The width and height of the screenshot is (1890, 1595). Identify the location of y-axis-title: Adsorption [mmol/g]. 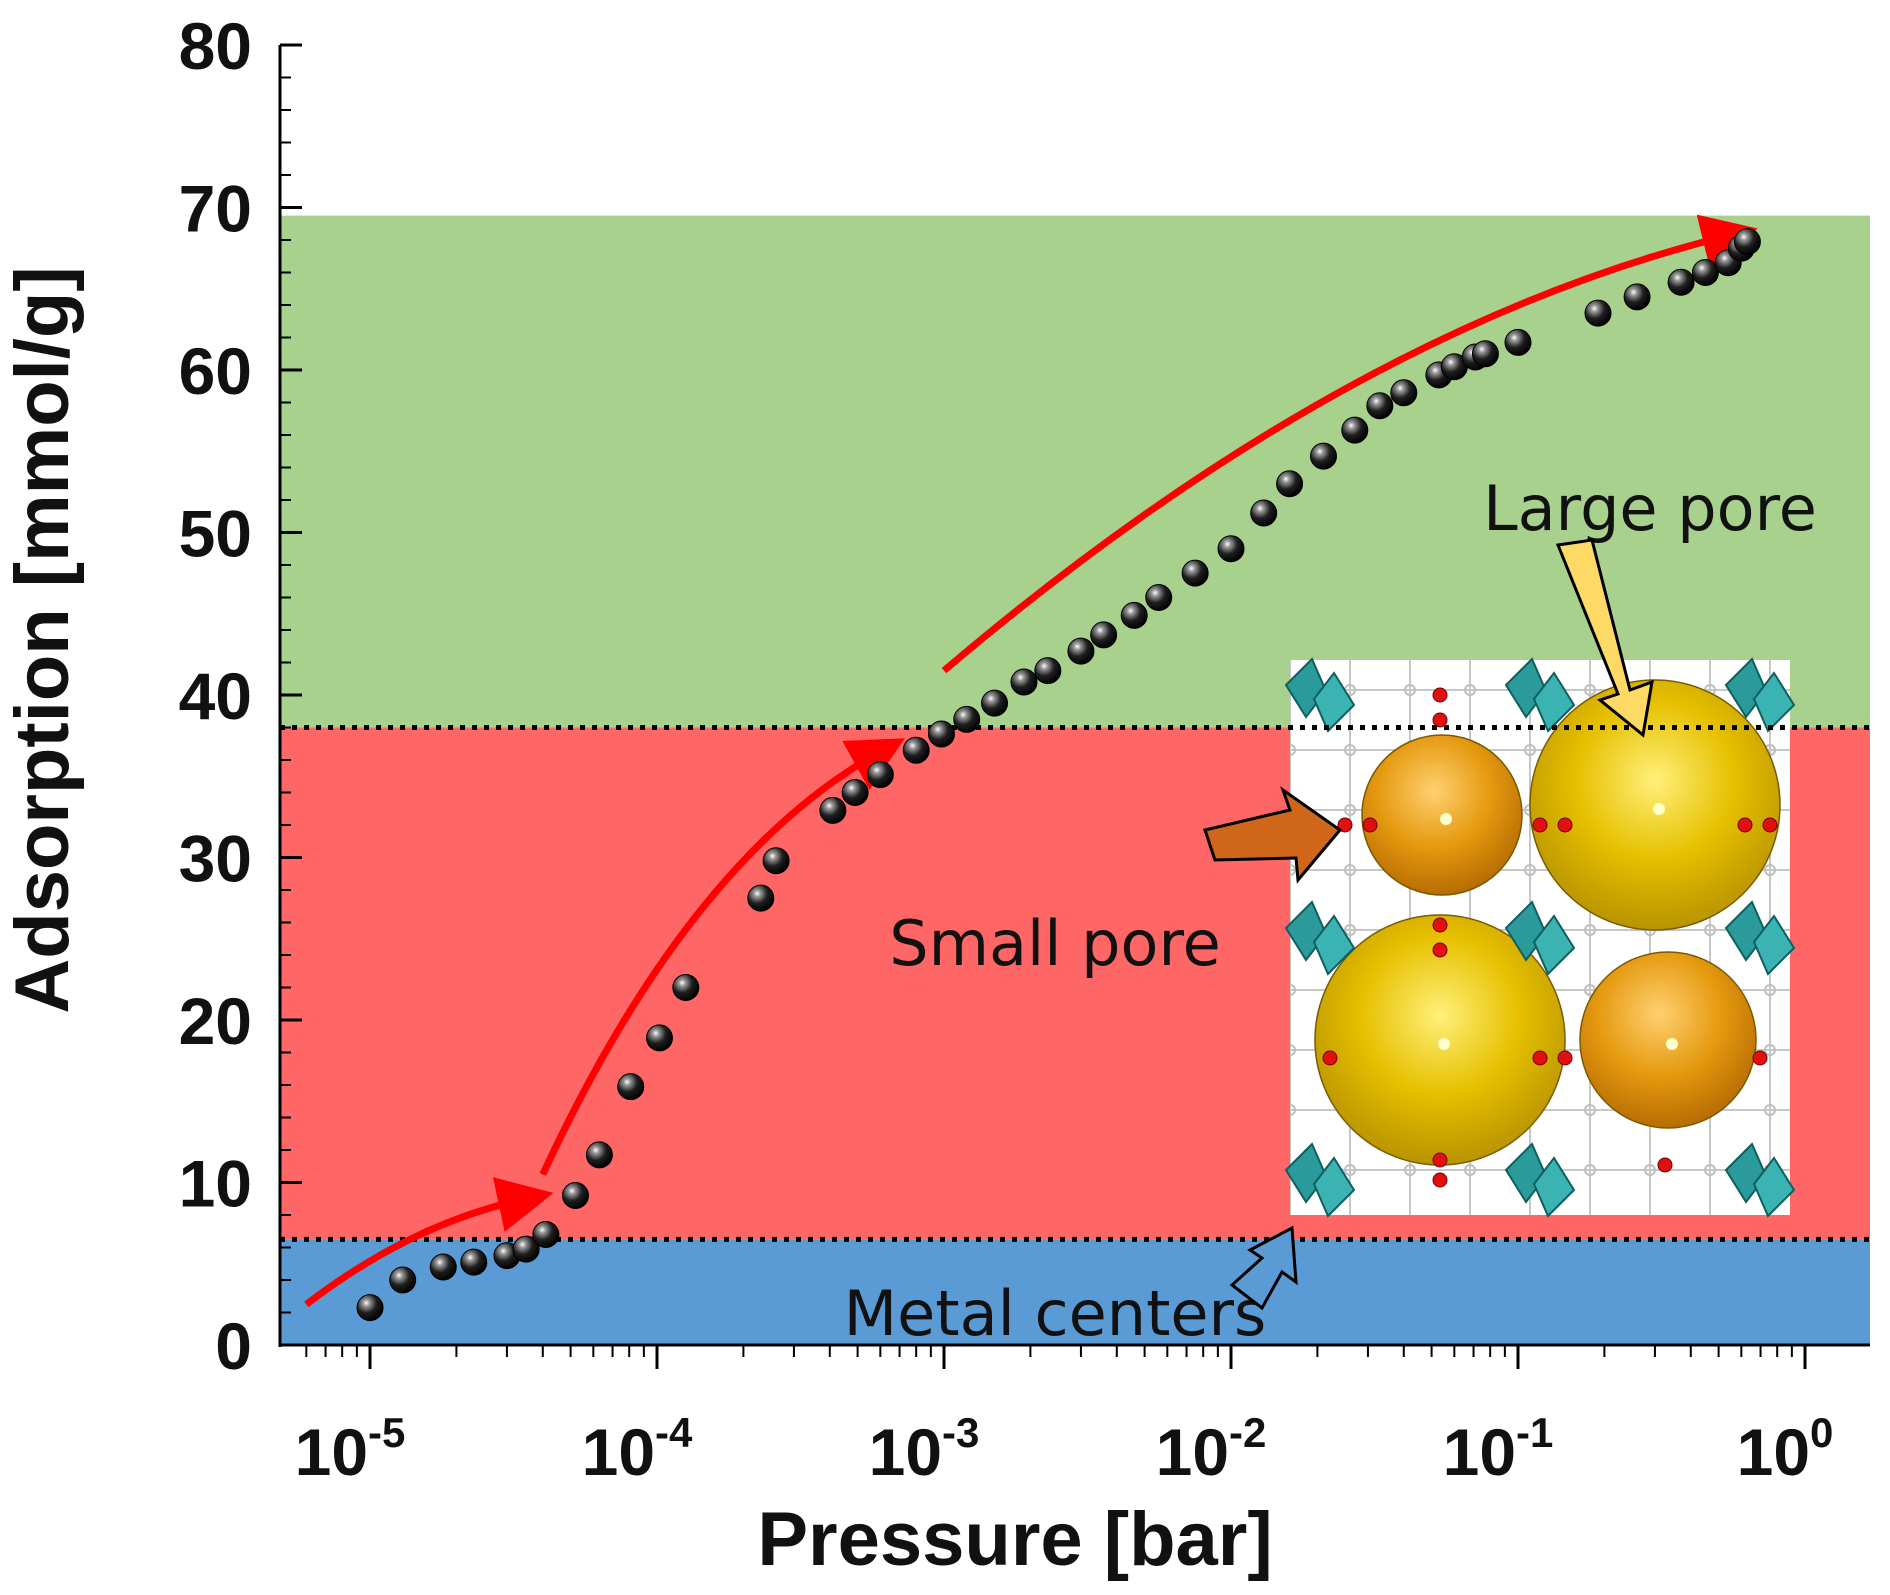
(42, 639).